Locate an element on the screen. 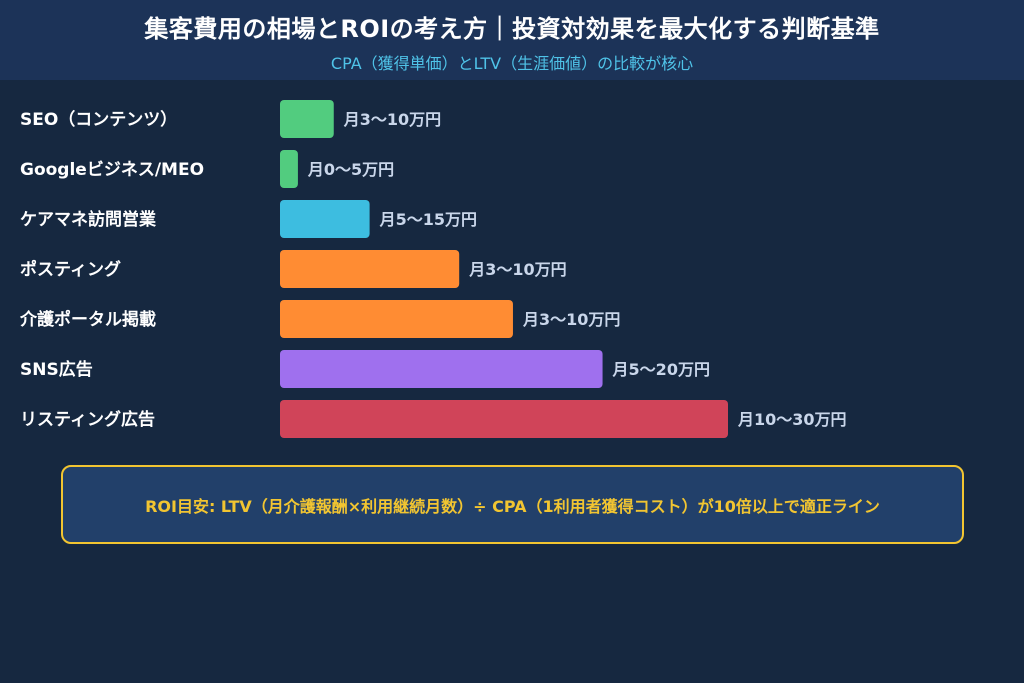 The image size is (1024, 683). page-title: 集客費用の相場とROIの考え方｜投資対効果を最大化する判断基準 is located at coordinates (512, 29).